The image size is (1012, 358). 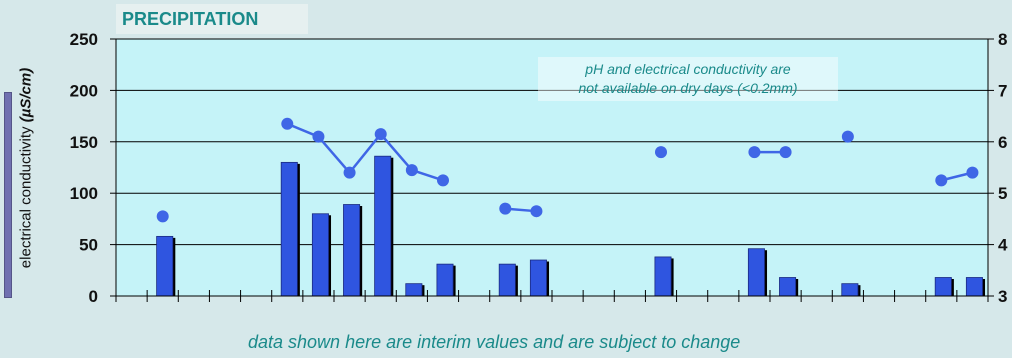 I want to click on annotation-box, so click(x=688, y=79).